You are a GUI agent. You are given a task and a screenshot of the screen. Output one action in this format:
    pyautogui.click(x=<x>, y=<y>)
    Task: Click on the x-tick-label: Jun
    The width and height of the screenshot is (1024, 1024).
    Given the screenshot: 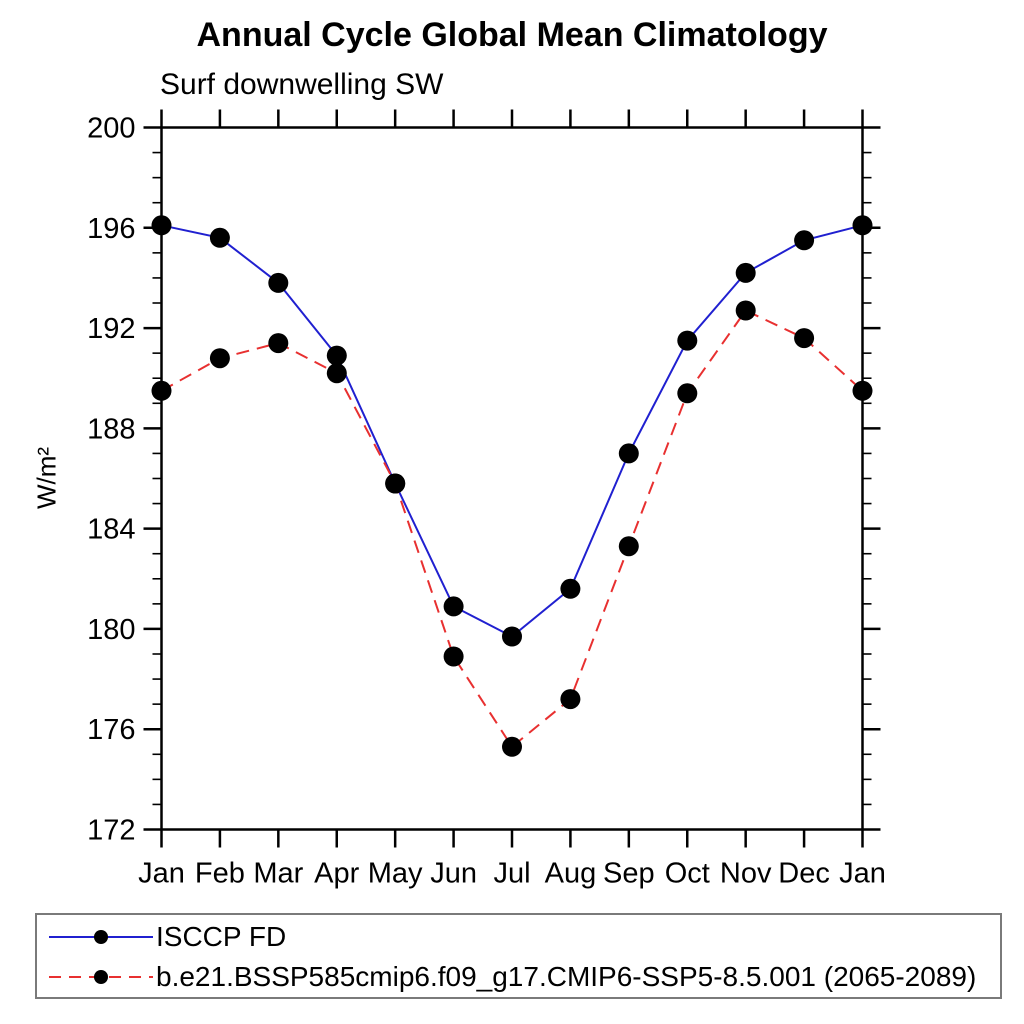 What is the action you would take?
    pyautogui.click(x=453, y=874)
    